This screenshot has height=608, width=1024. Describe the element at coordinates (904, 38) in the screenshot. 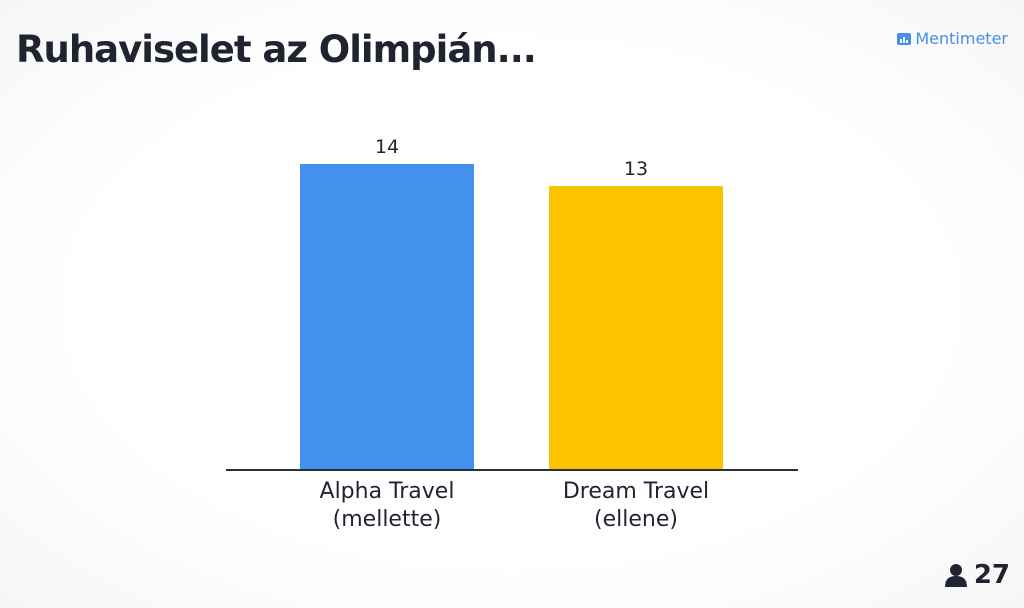

I see `logo-icon` at that location.